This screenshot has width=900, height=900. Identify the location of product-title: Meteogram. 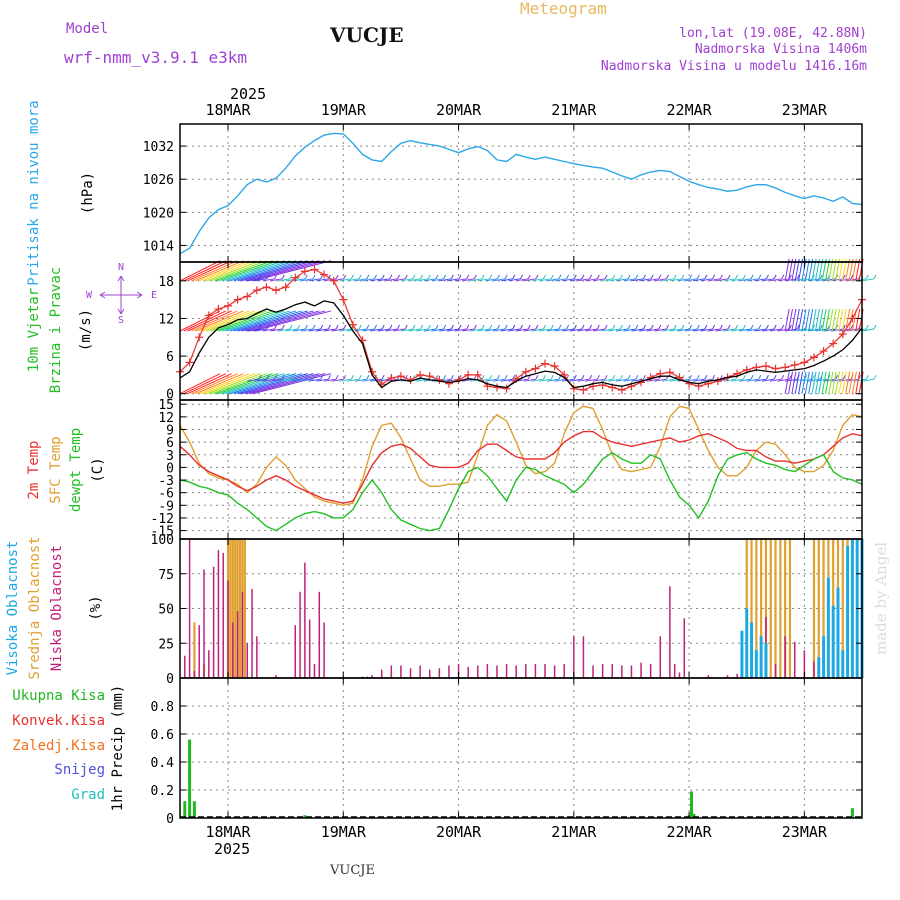
(563, 9).